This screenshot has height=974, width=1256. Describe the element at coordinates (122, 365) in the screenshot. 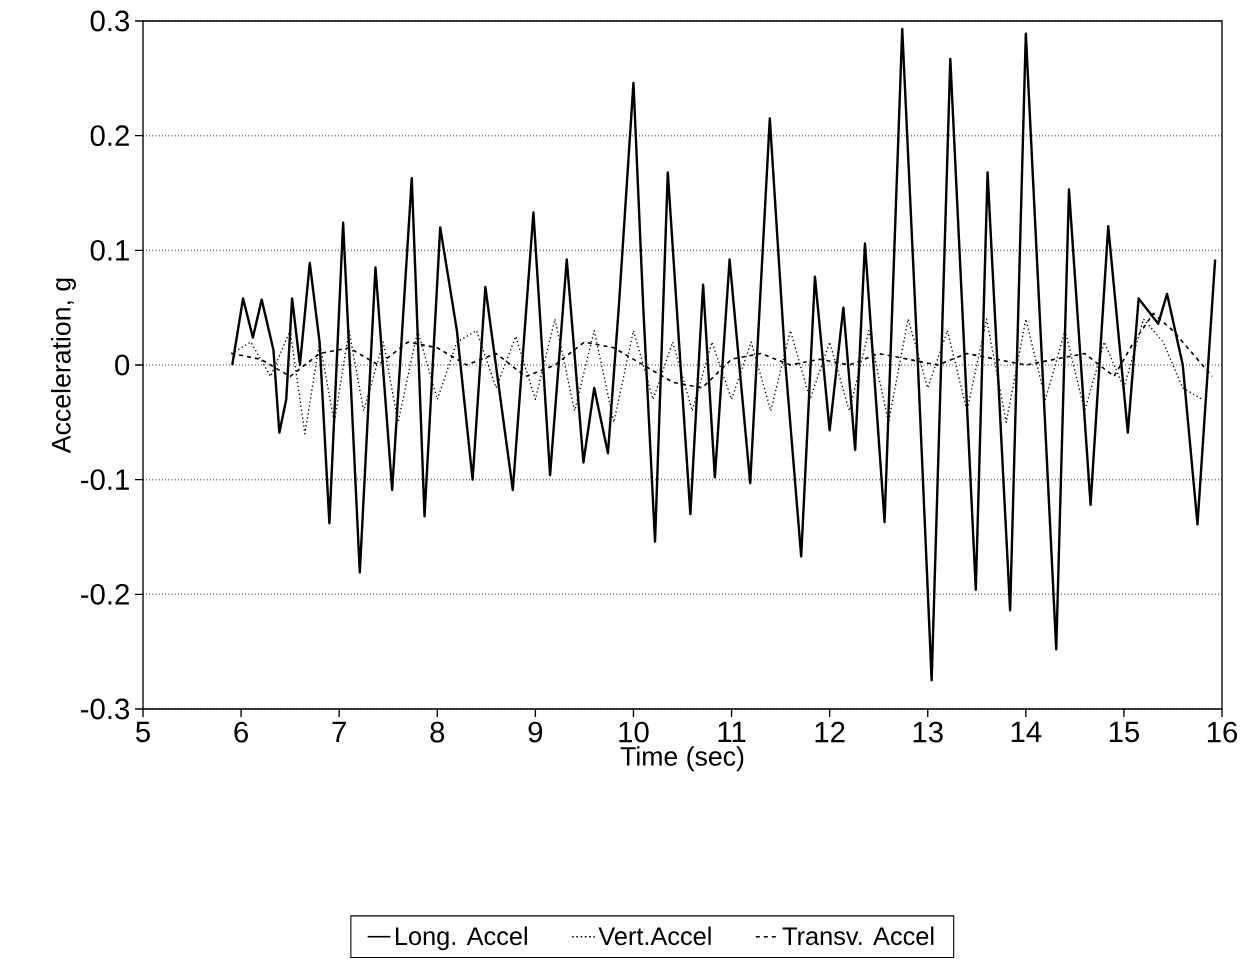

I see `y-tick-label: 0` at that location.